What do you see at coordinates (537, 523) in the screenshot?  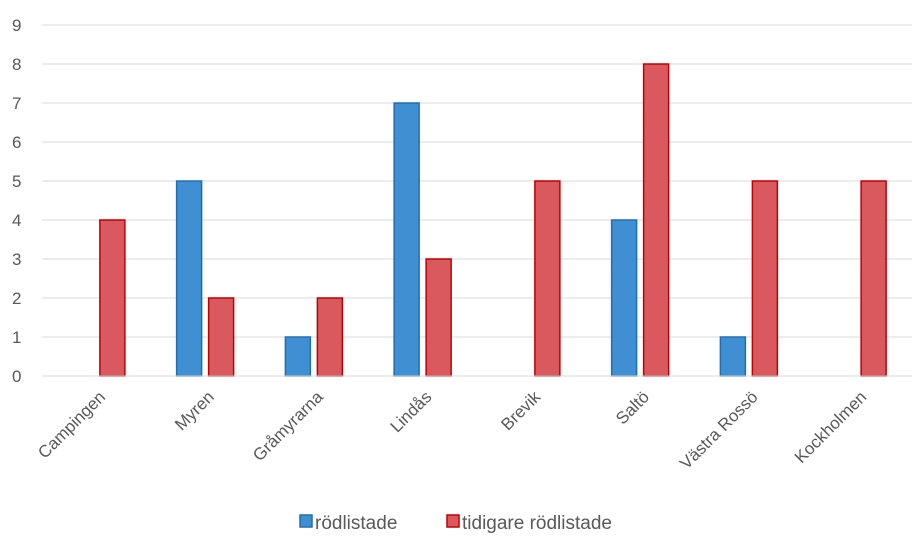 I see `legend-label: tidigare rödlistade` at bounding box center [537, 523].